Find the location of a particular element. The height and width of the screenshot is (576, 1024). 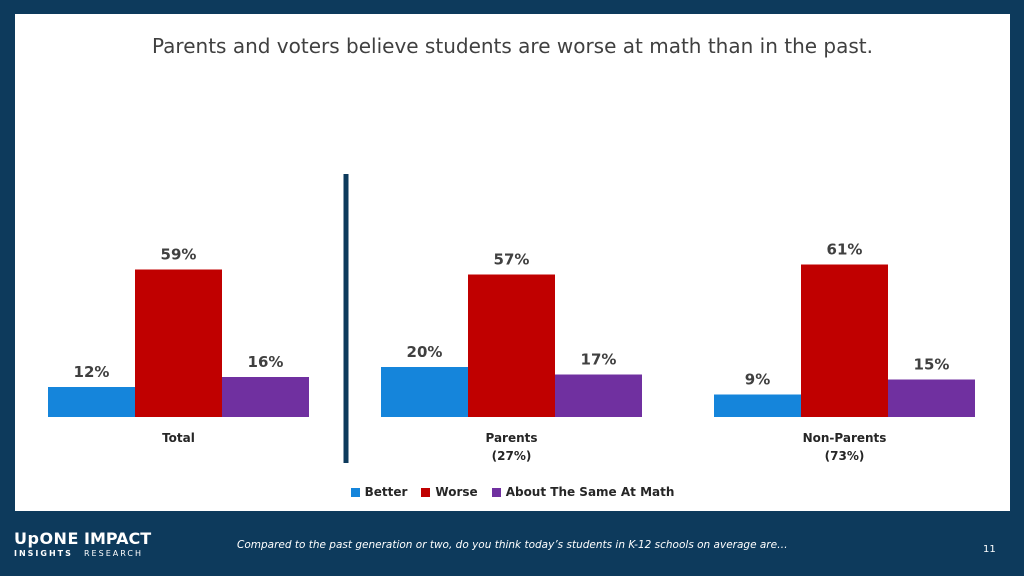

category-label-parents: Parents (27%) is located at coordinates (511, 447).